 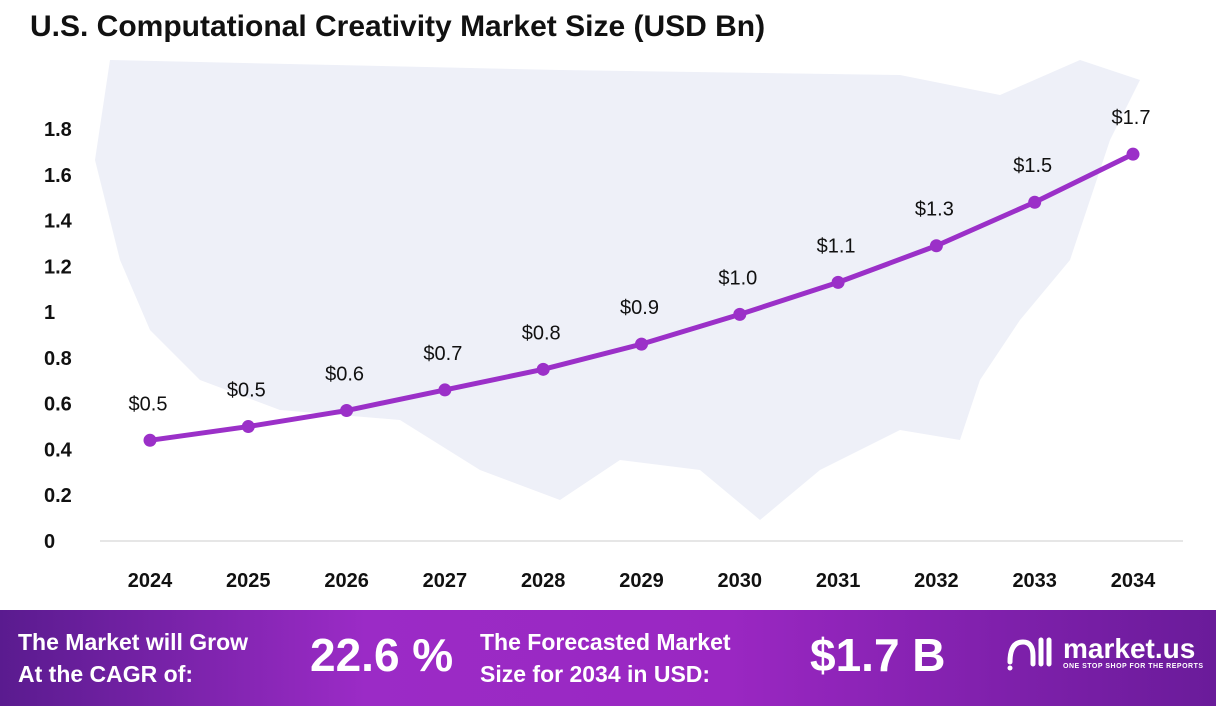 What do you see at coordinates (543, 581) in the screenshot?
I see `x-tick-label: 2028` at bounding box center [543, 581].